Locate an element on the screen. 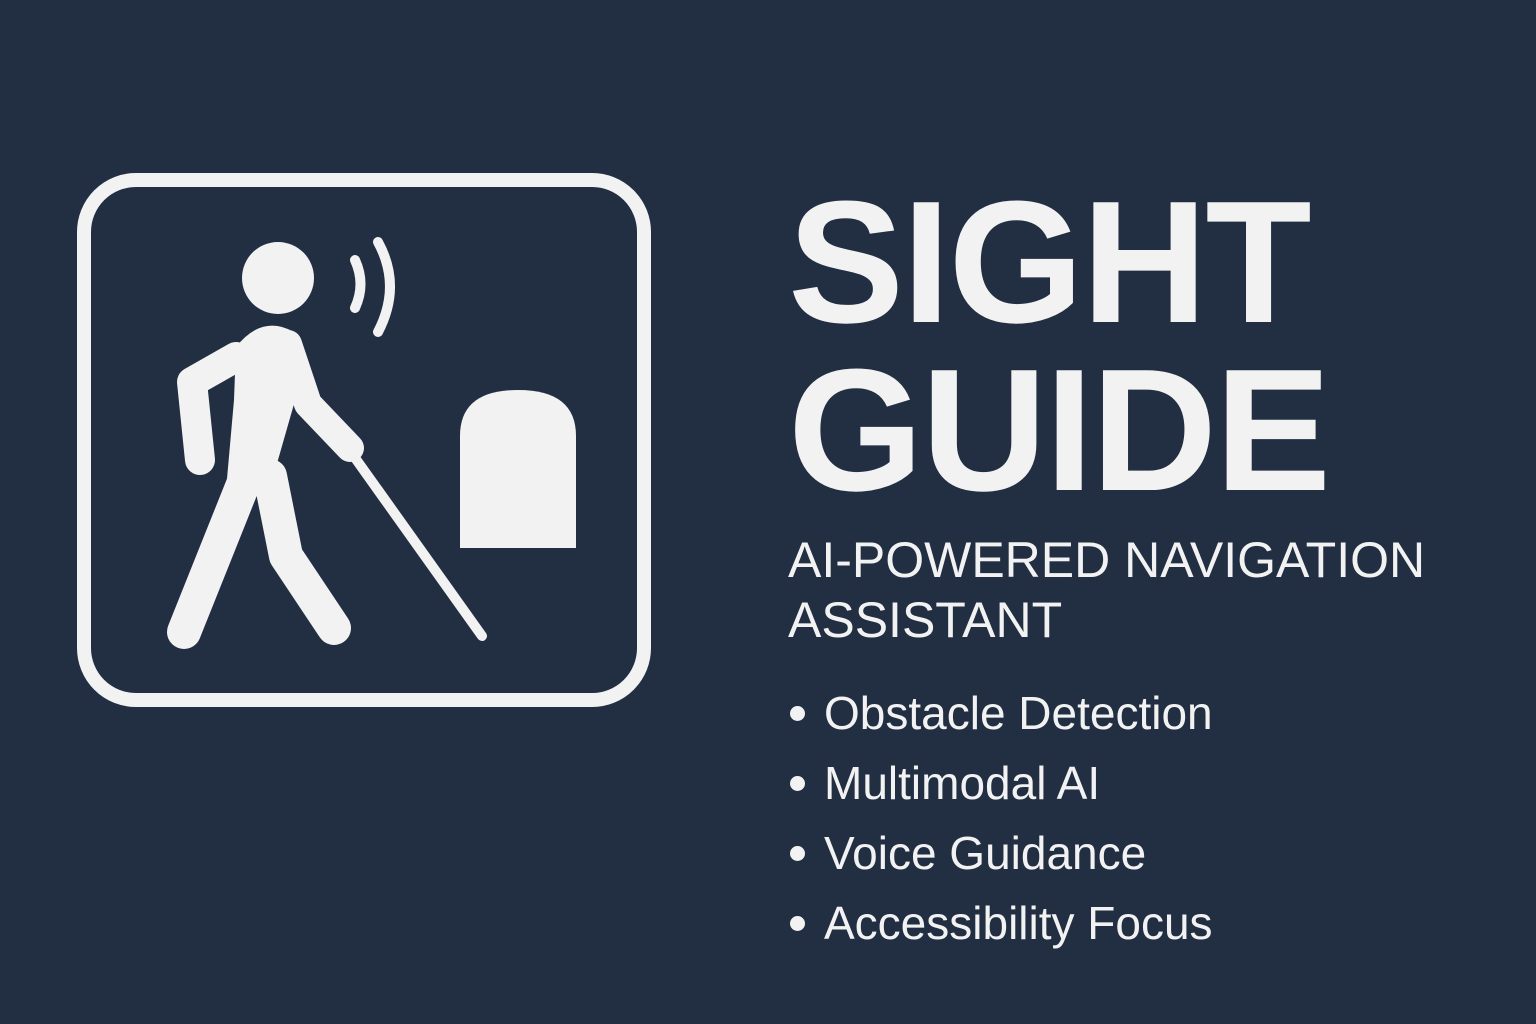 The height and width of the screenshot is (1024, 1536). front-leg-shape is located at coordinates (216, 552).